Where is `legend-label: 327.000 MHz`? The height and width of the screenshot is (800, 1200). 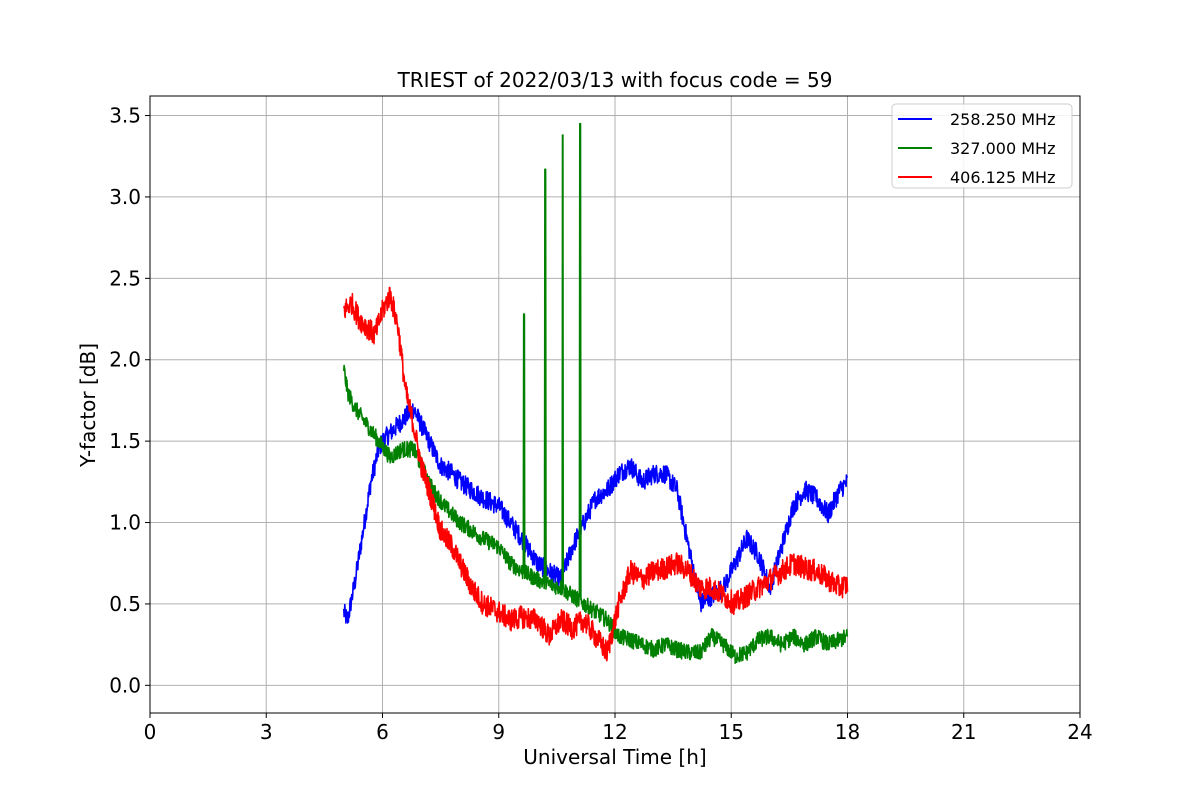 legend-label: 327.000 MHz is located at coordinates (1002, 148).